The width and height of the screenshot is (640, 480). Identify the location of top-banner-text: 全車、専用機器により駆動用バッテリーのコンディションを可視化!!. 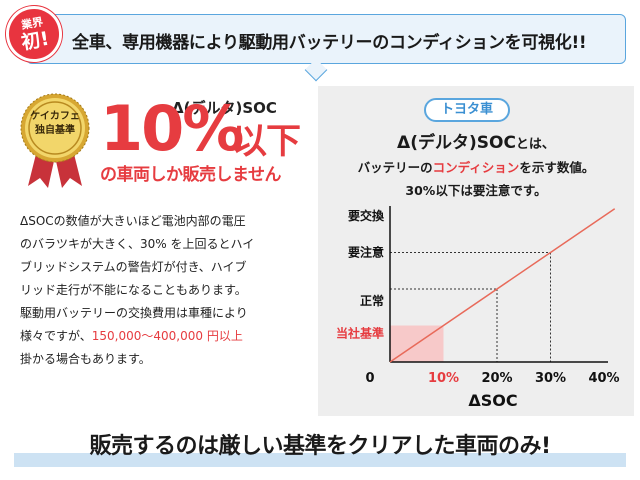
(329, 43).